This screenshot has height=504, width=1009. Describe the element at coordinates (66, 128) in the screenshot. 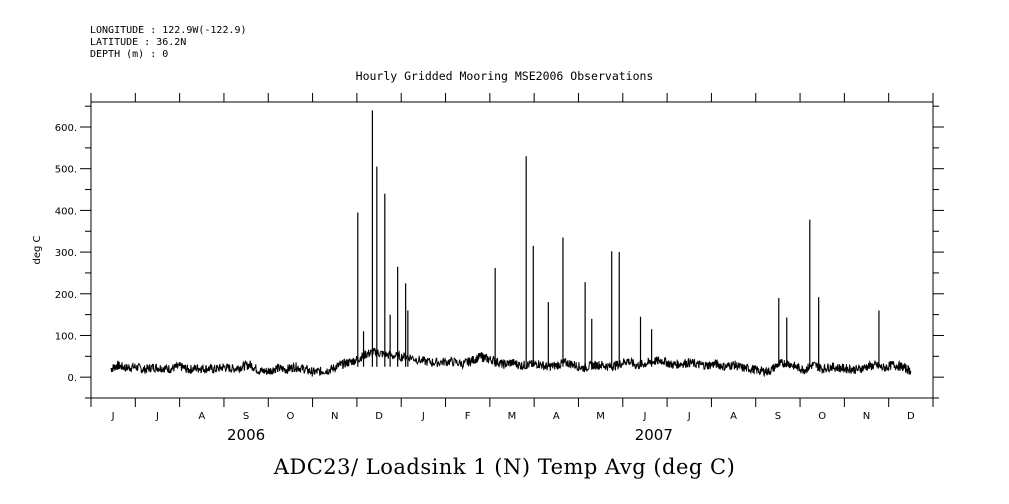

I see `y-tick-label: 600.` at that location.